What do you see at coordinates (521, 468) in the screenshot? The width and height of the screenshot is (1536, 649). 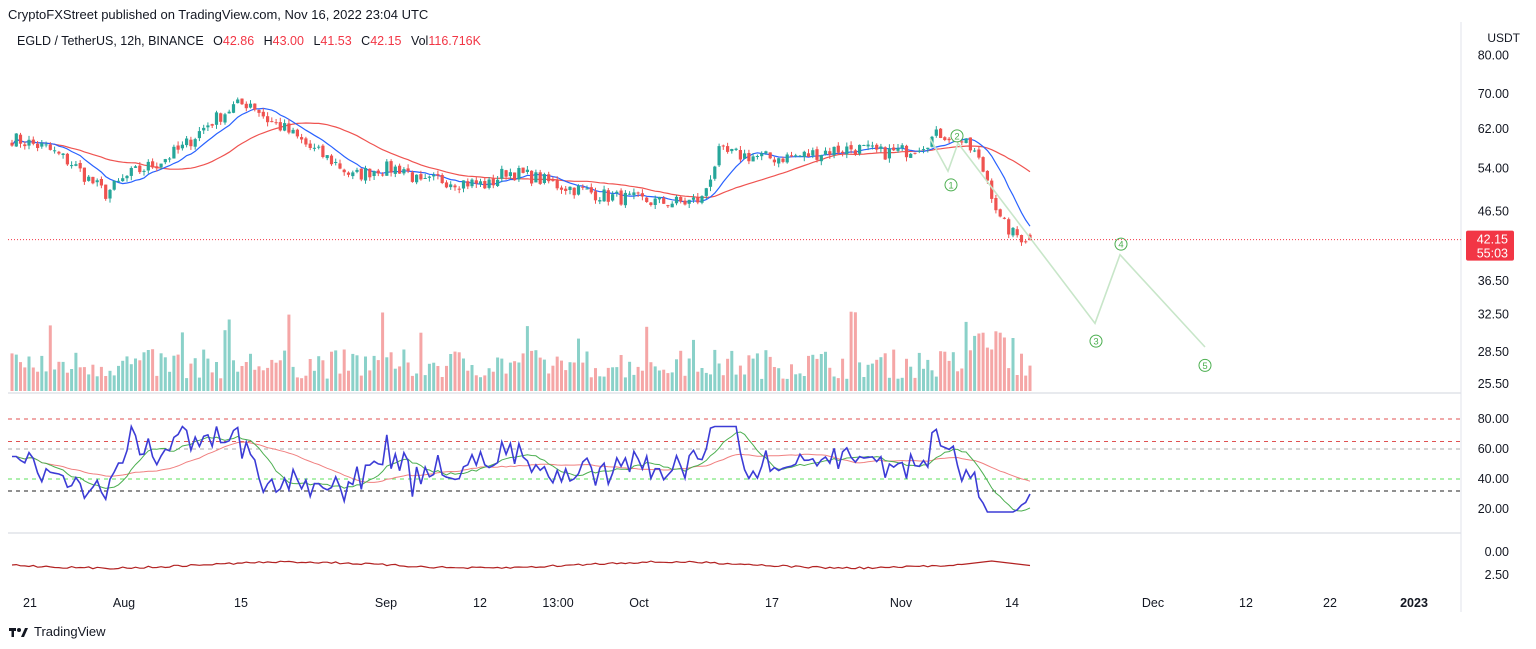 I see `rsi-line` at bounding box center [521, 468].